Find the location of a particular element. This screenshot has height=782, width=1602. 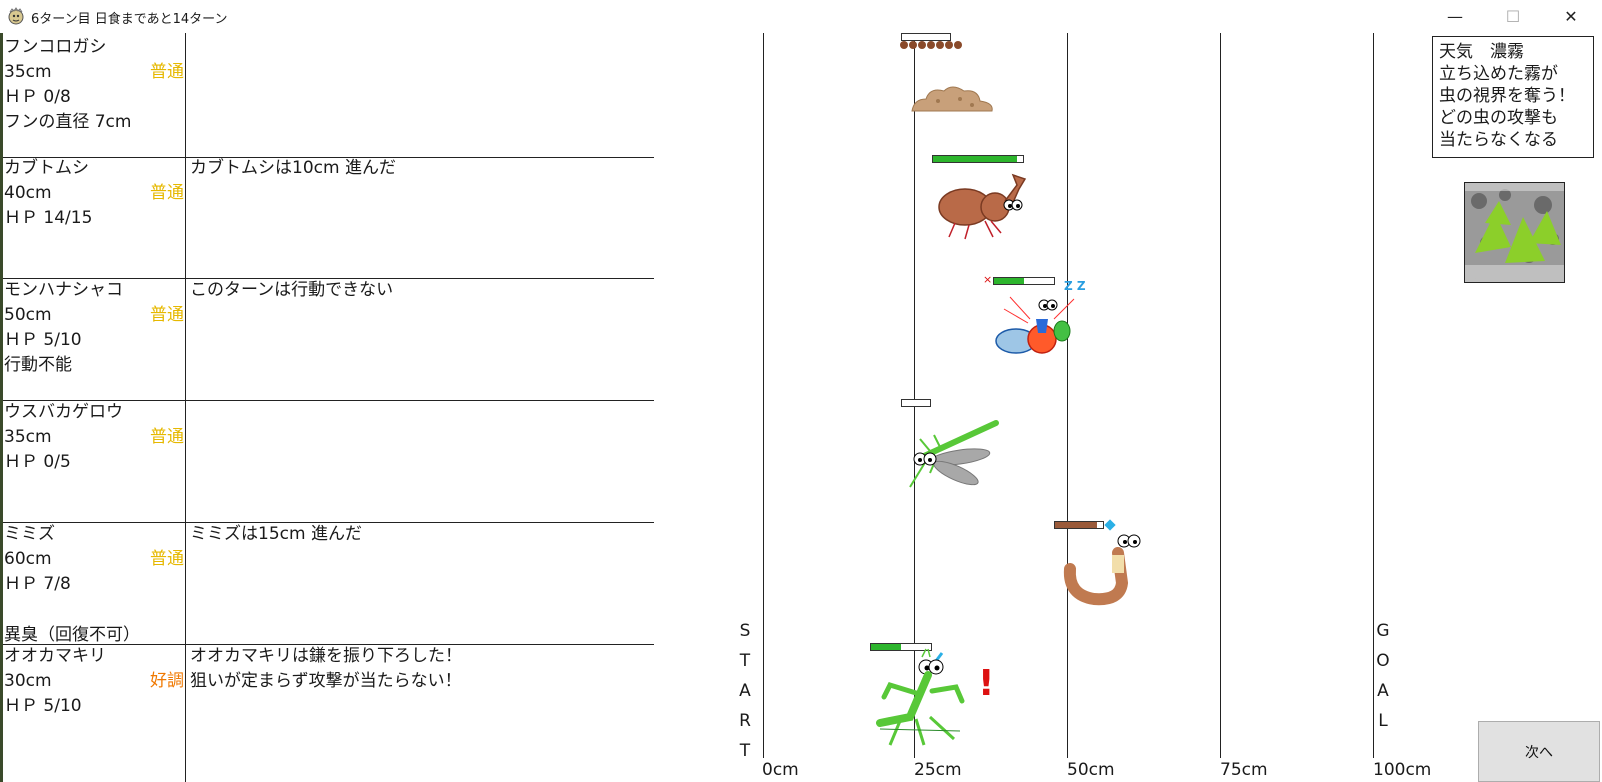

weather-panel: 天気 濃霧 立ち込めた霧が 虫の視界を奪う！ どの虫の攻撃も 当たらなくなる is located at coordinates (1513, 97).